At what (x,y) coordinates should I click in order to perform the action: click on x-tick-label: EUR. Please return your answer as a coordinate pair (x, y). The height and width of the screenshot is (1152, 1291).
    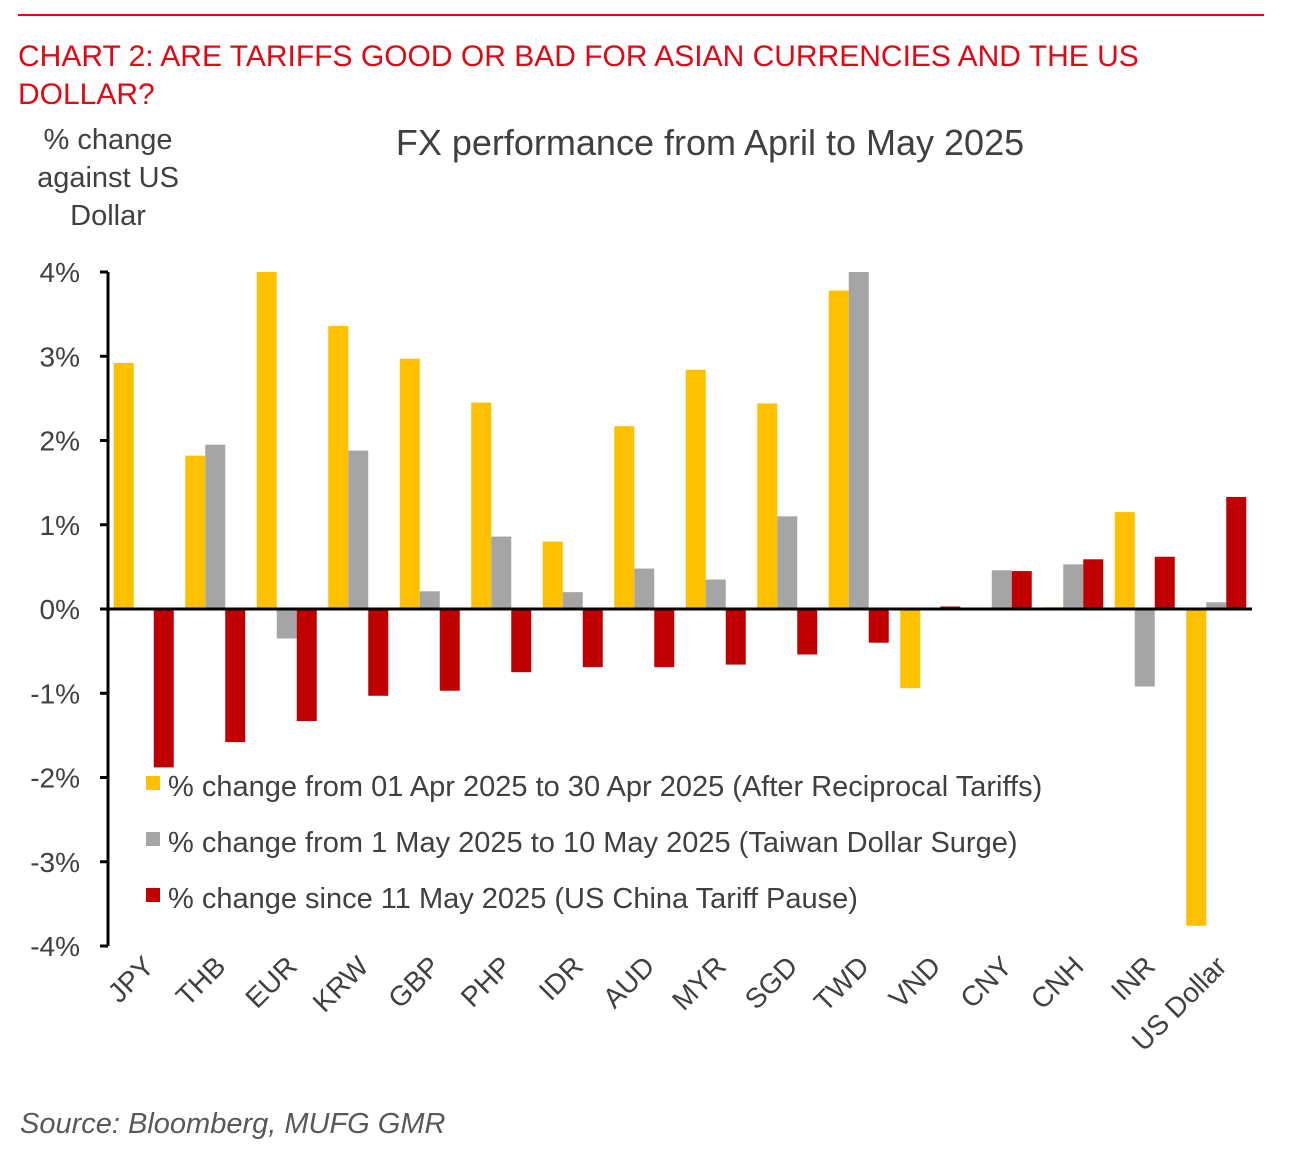
    Looking at the image, I should click on (271, 982).